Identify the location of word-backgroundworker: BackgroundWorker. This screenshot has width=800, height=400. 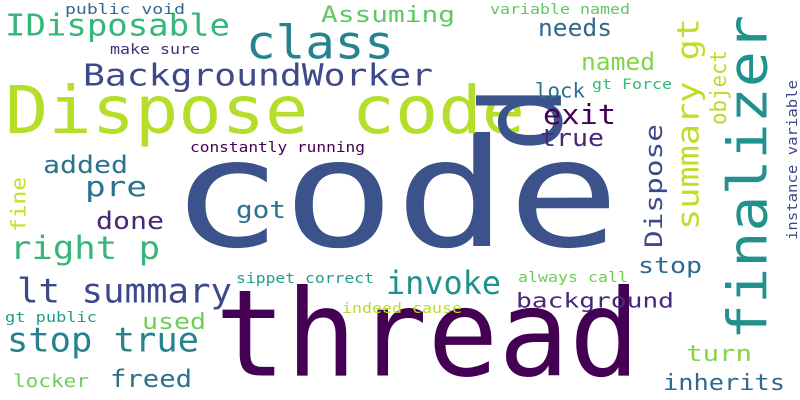
(258, 76).